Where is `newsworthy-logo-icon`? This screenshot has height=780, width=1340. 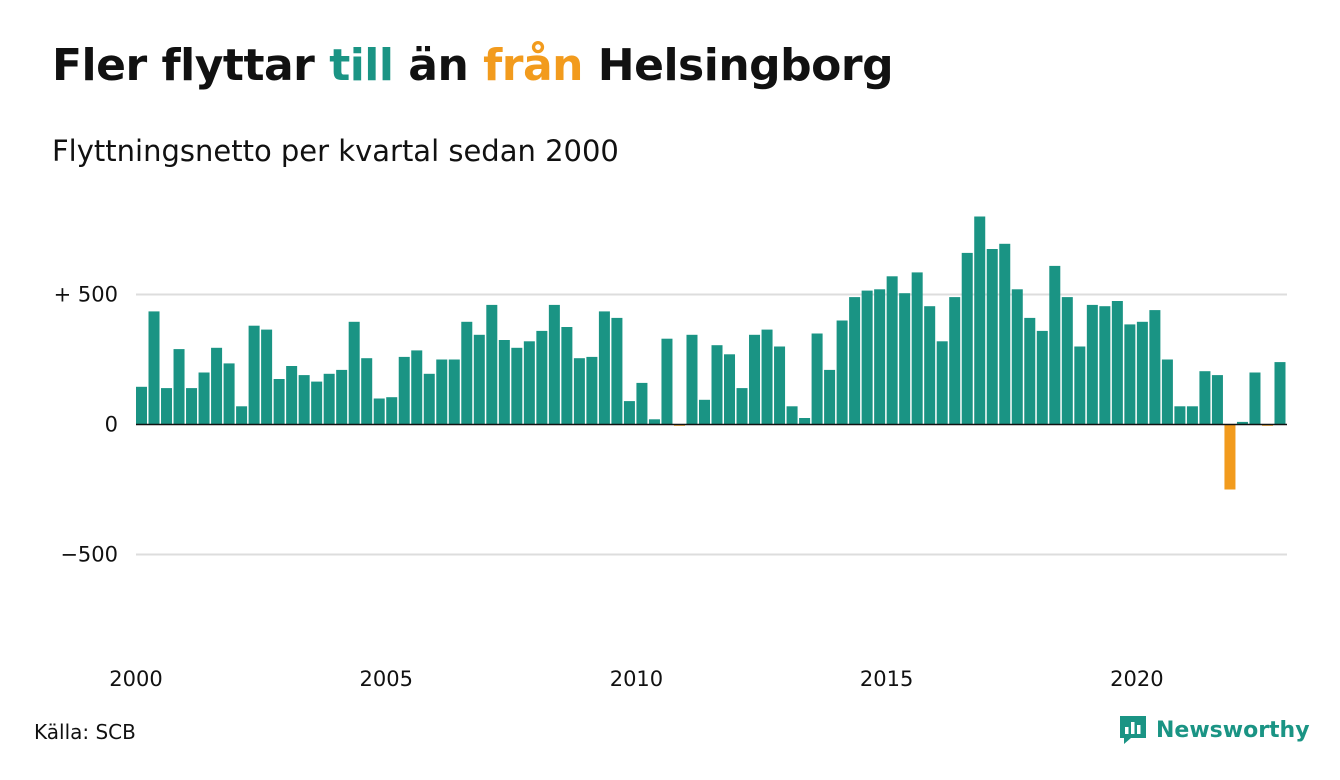
newsworthy-logo-icon is located at coordinates (1133, 730).